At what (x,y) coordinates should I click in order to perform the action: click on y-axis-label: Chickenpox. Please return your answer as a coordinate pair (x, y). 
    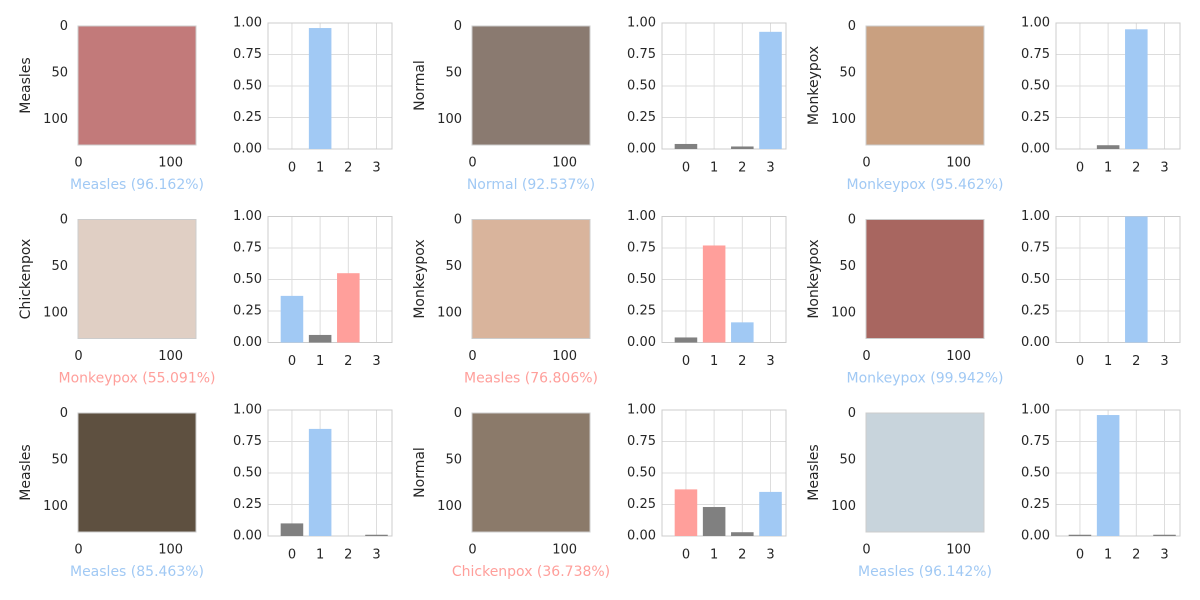
    Looking at the image, I should click on (26, 279).